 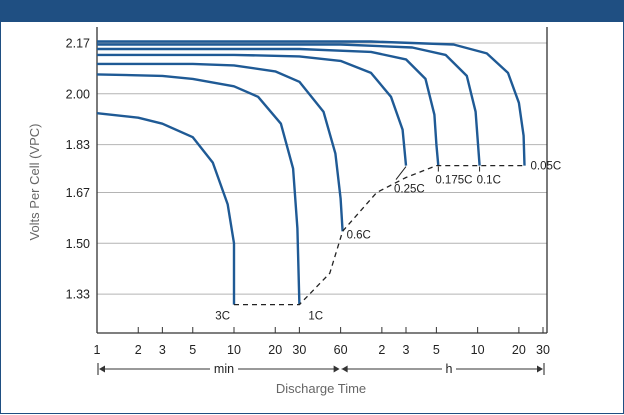 I want to click on y-tick-labels: 1.33 1.50 1.67 1.83 2.00 2.17, so click(x=78, y=168).